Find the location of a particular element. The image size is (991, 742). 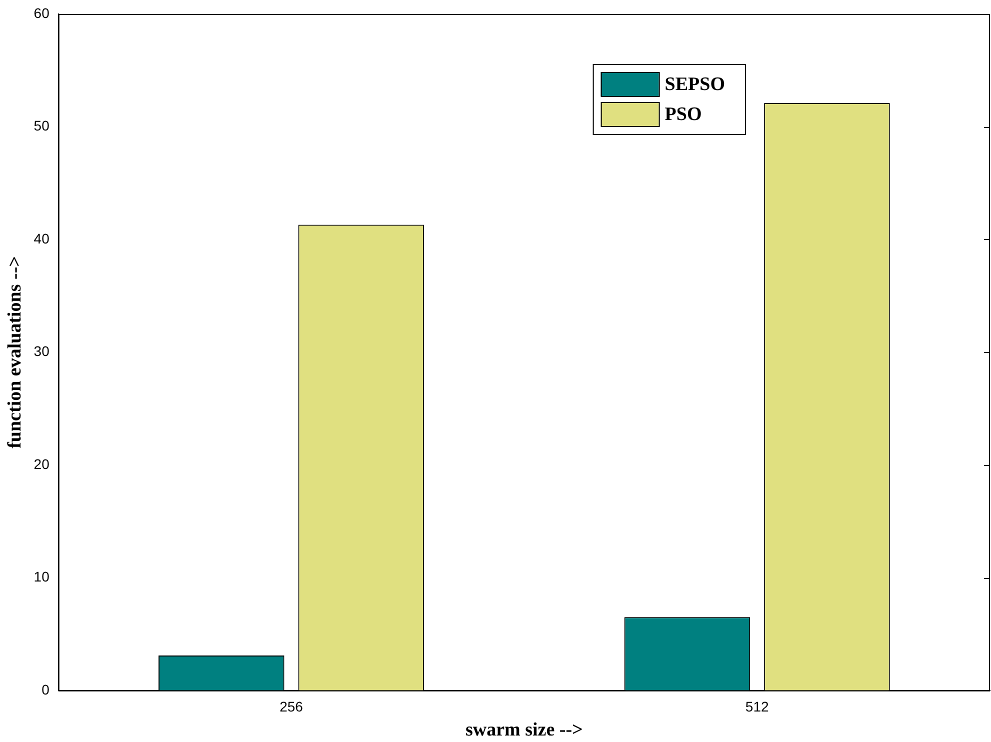

legend-label: PSO is located at coordinates (683, 114).